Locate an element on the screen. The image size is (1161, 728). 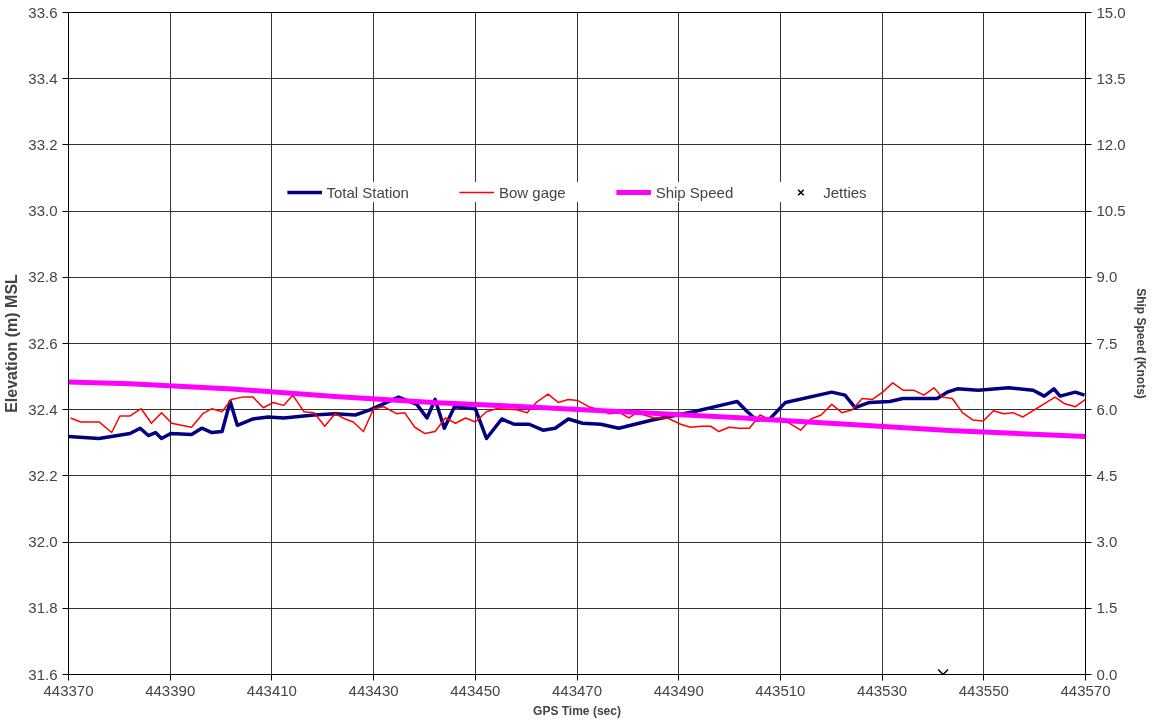
legend-label: Bow gage is located at coordinates (532, 192).